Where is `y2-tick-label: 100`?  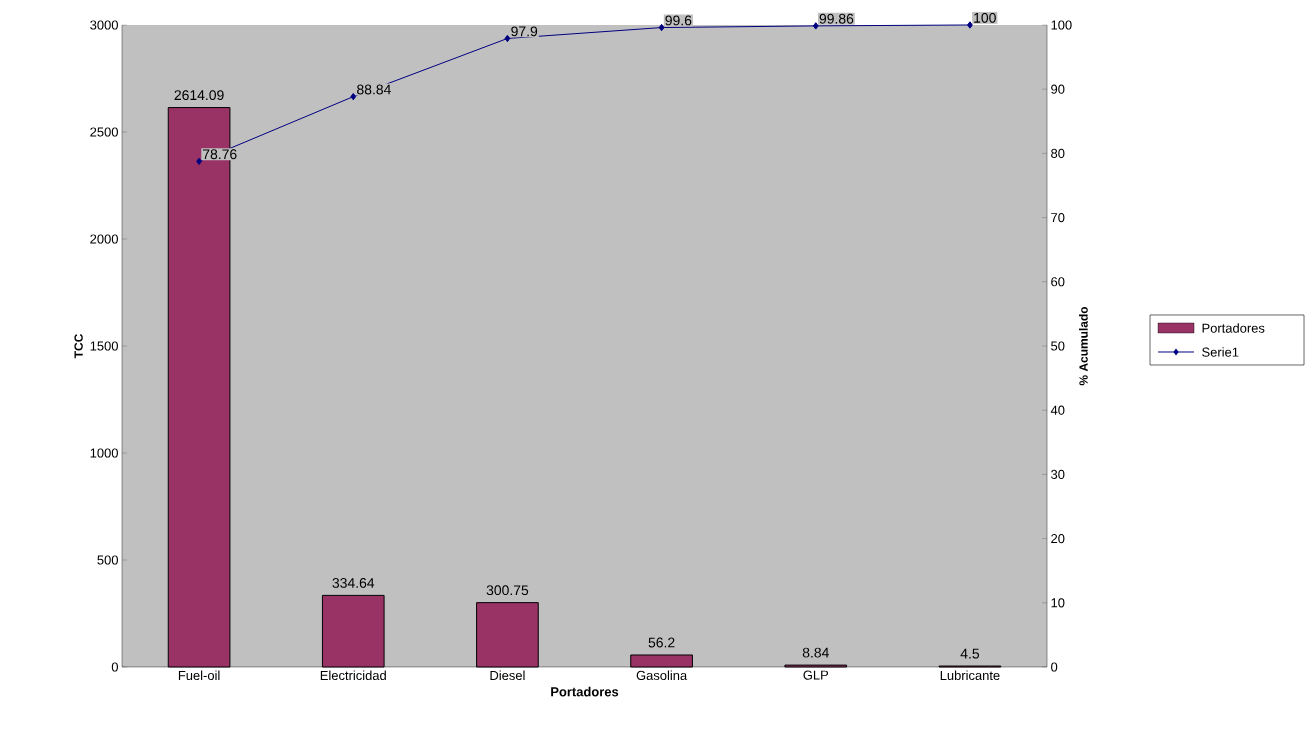 y2-tick-label: 100 is located at coordinates (1061, 25).